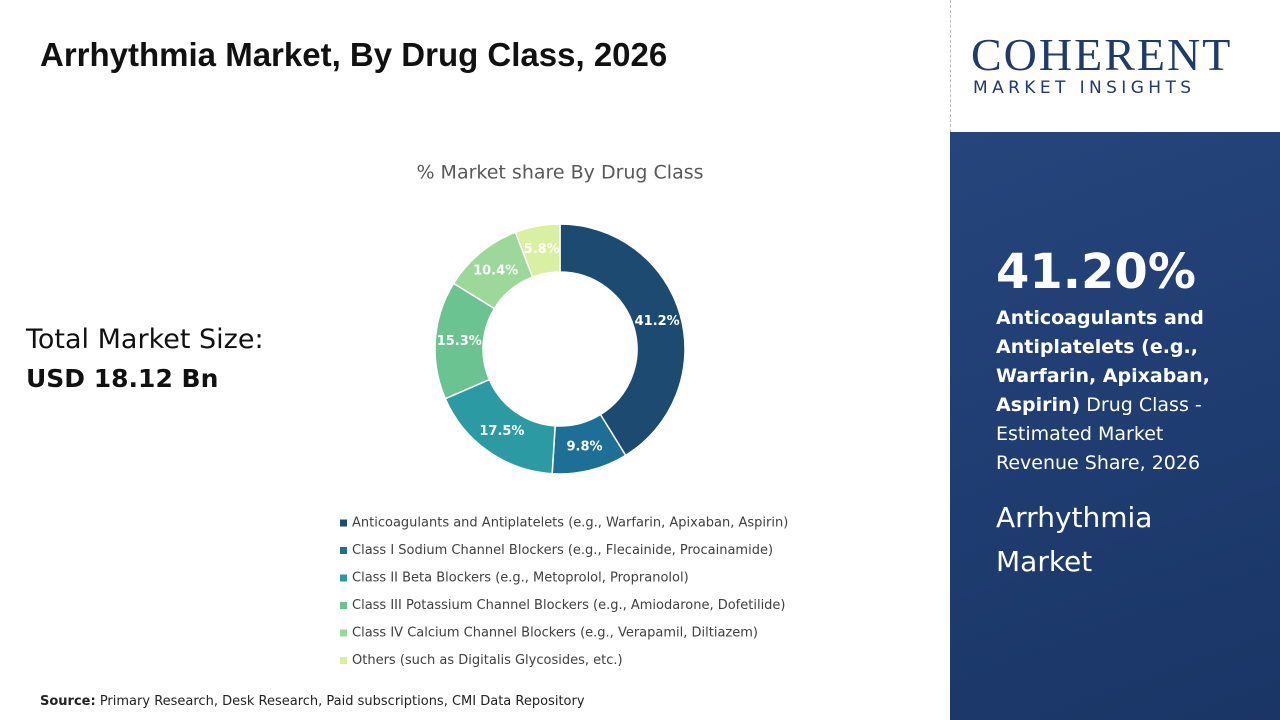 The width and height of the screenshot is (1280, 720). I want to click on highlight-value: 41.20%, so click(1096, 272).